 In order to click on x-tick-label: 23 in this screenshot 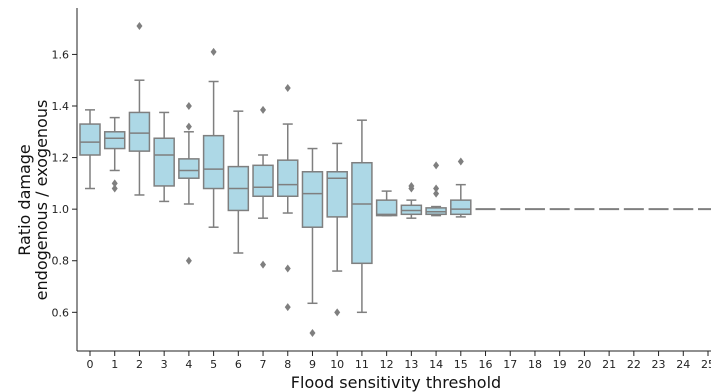, I will do `click(659, 364)`.